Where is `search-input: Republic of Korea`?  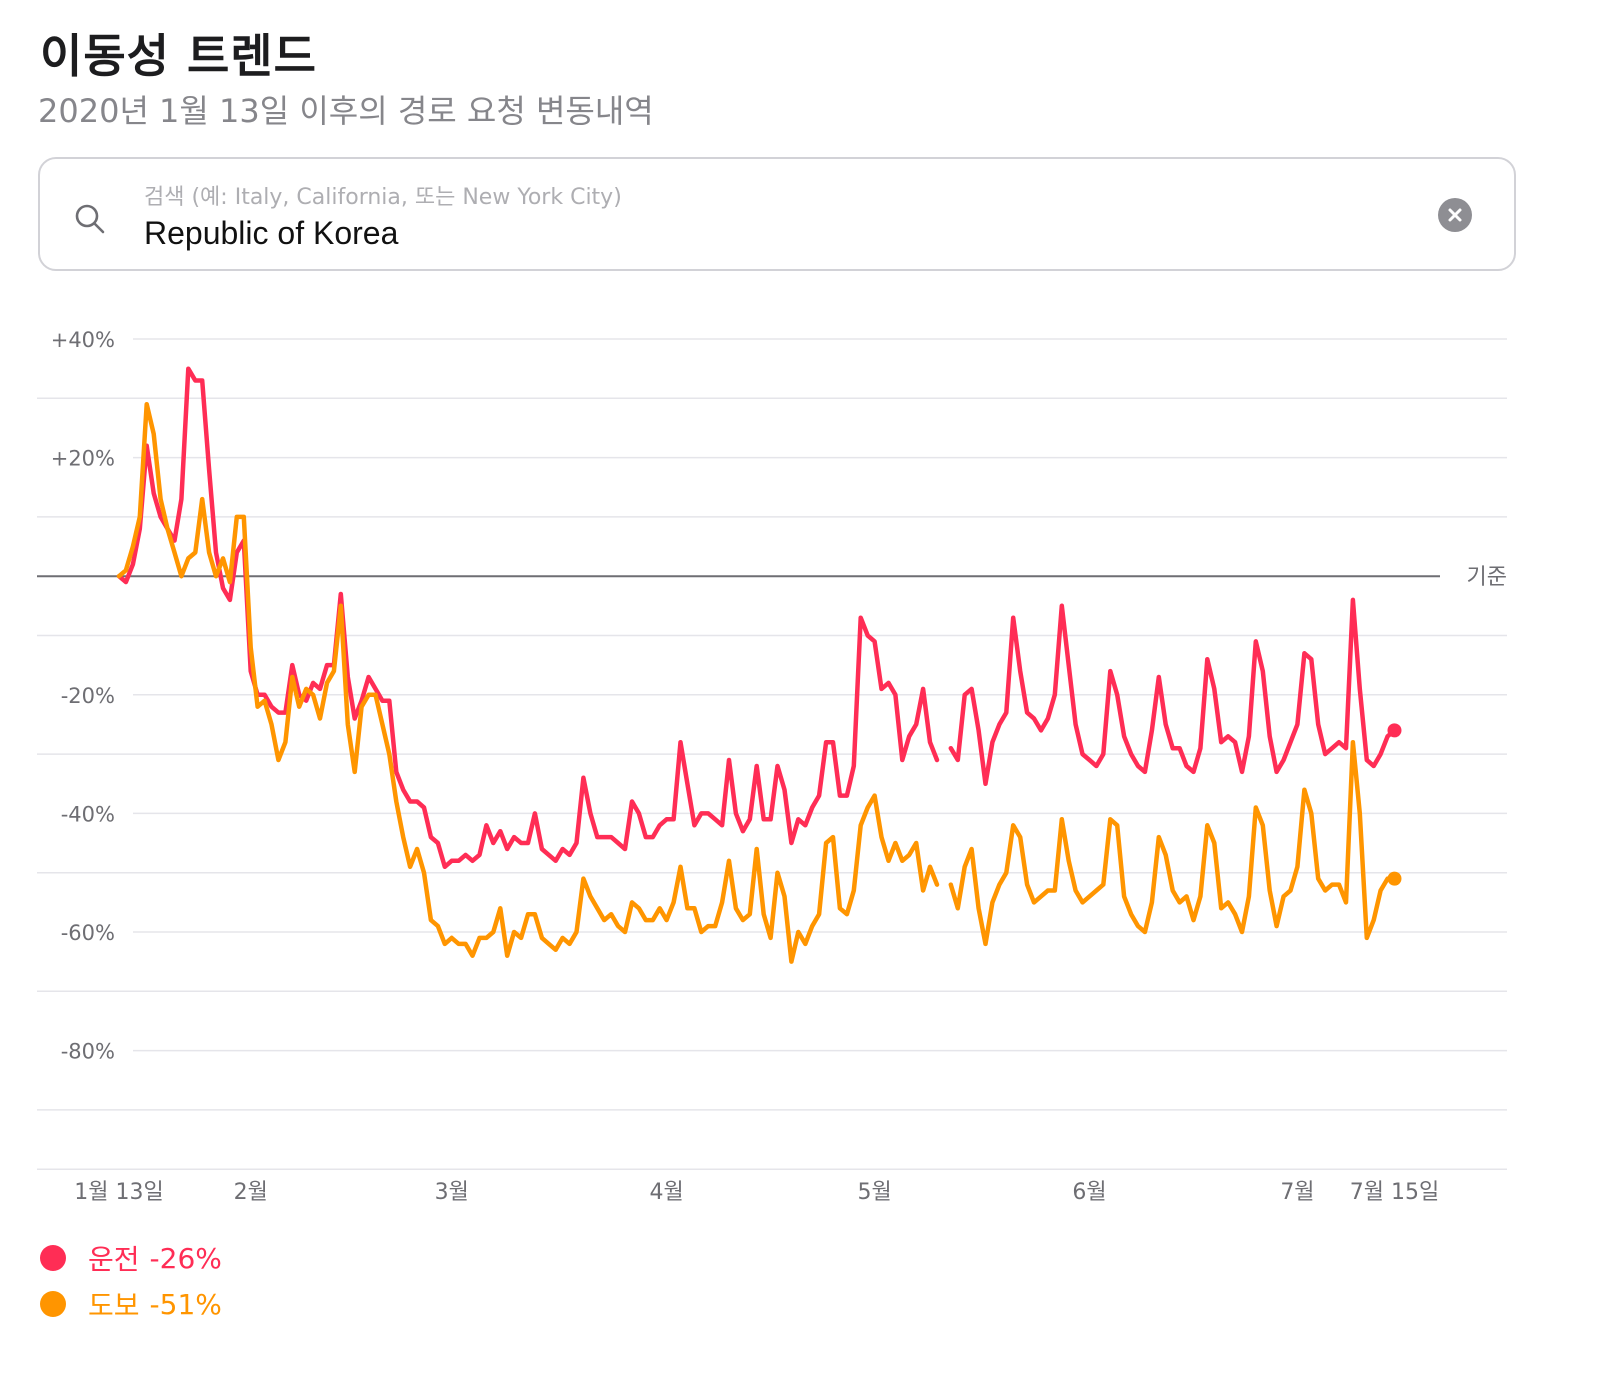 search-input: Republic of Korea is located at coordinates (271, 233).